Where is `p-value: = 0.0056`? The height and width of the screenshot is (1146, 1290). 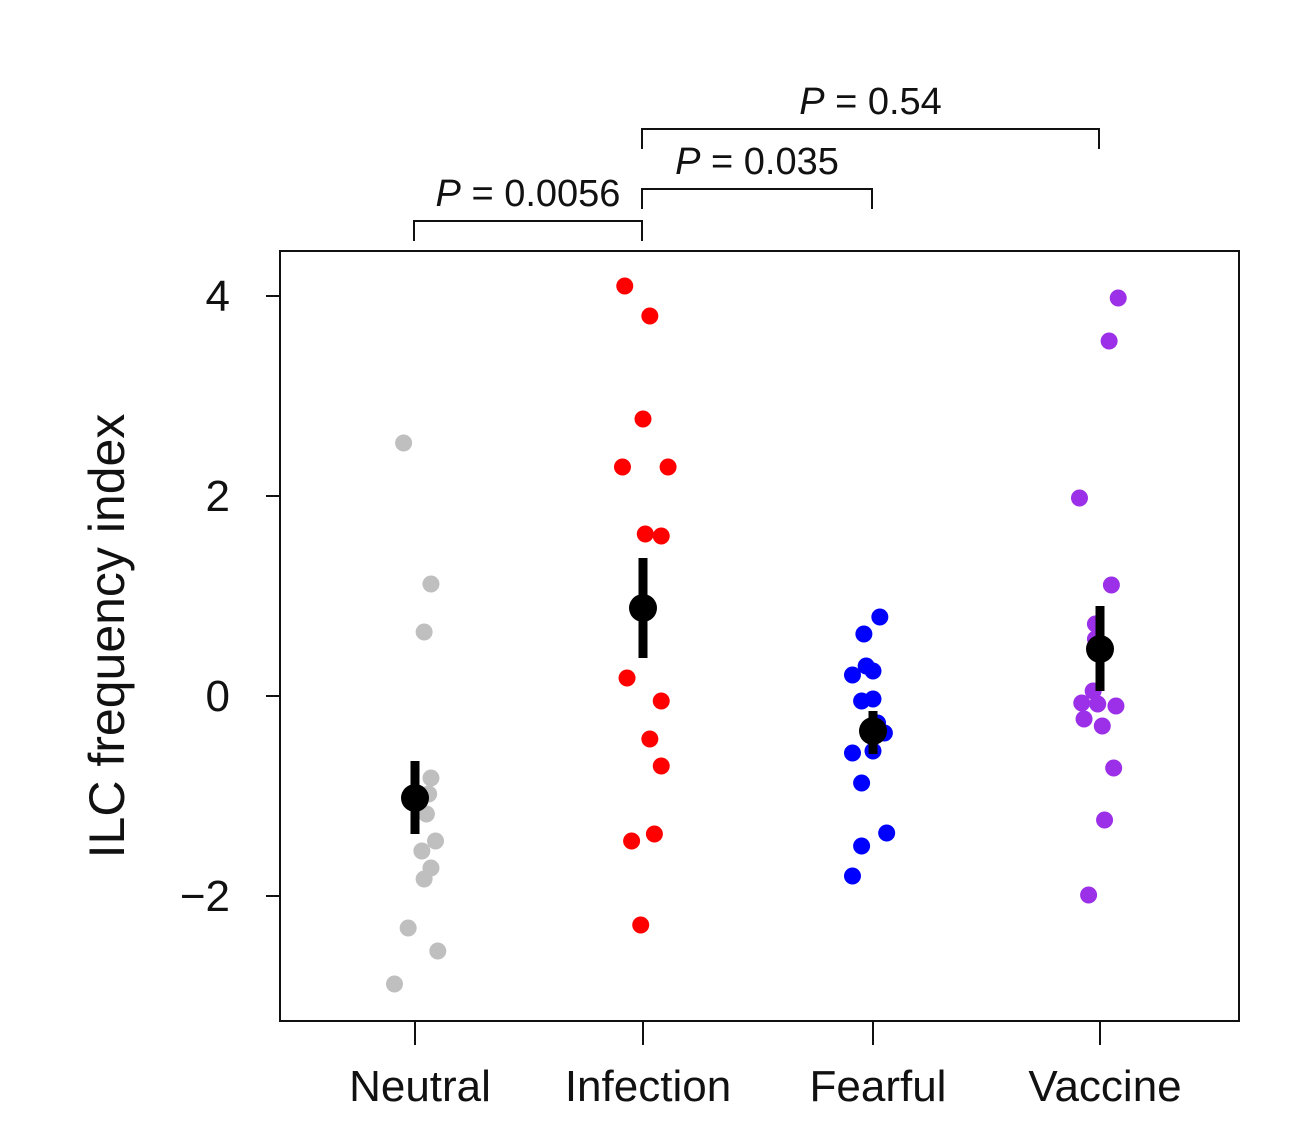
p-value: = 0.0056 is located at coordinates (541, 194).